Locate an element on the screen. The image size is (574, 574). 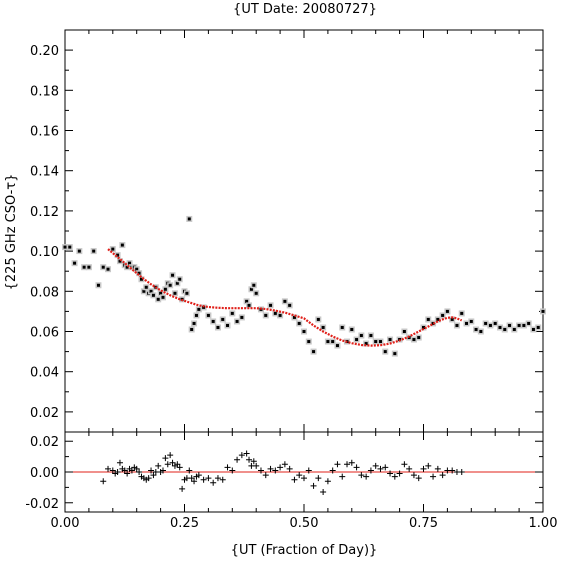
y-tick-label: 0.00 is located at coordinates (44, 473).